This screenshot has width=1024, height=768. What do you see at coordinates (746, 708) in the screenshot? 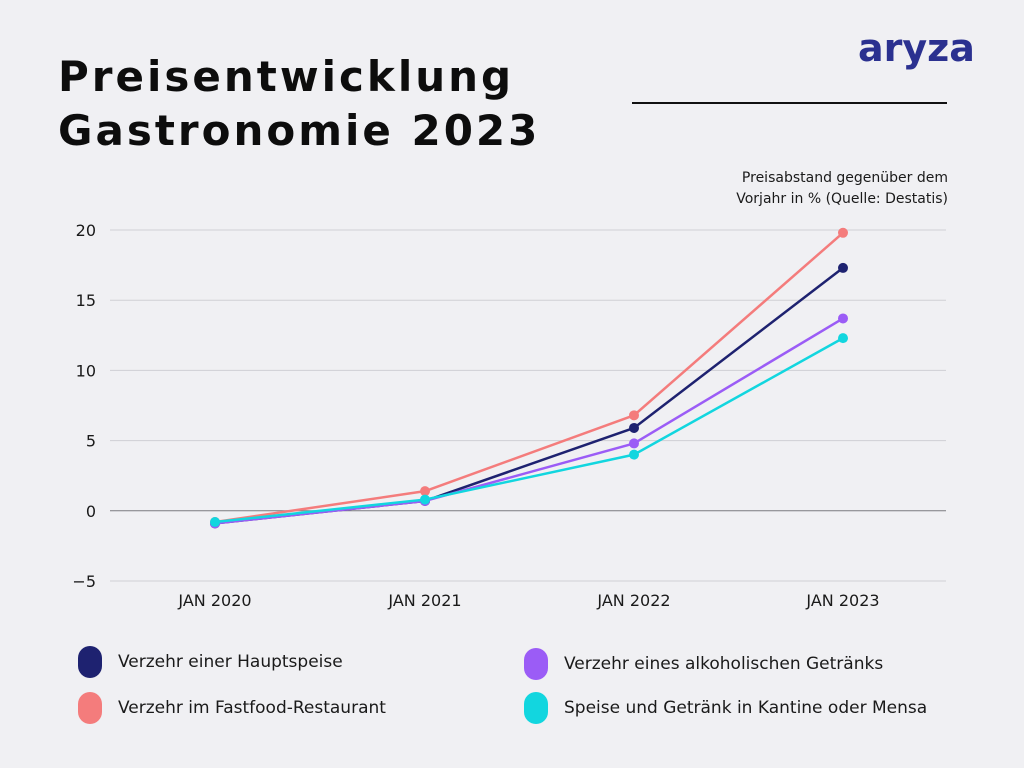
I see `legend-label-kantine: Speise und Getränk in Kantine oder Mensa` at bounding box center [746, 708].